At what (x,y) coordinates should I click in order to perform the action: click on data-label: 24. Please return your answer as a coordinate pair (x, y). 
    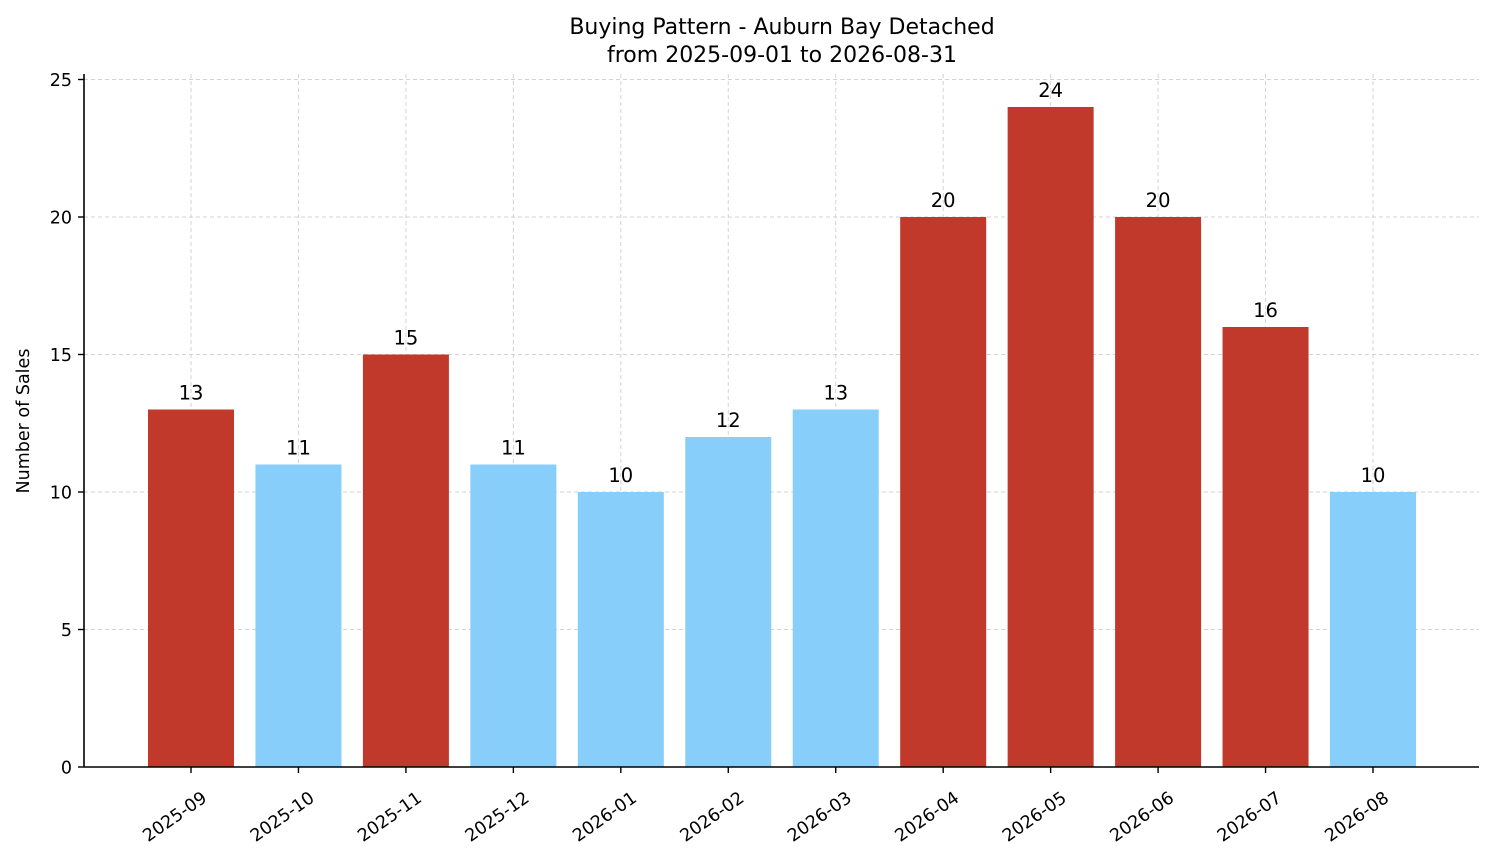
    Looking at the image, I should click on (1050, 90).